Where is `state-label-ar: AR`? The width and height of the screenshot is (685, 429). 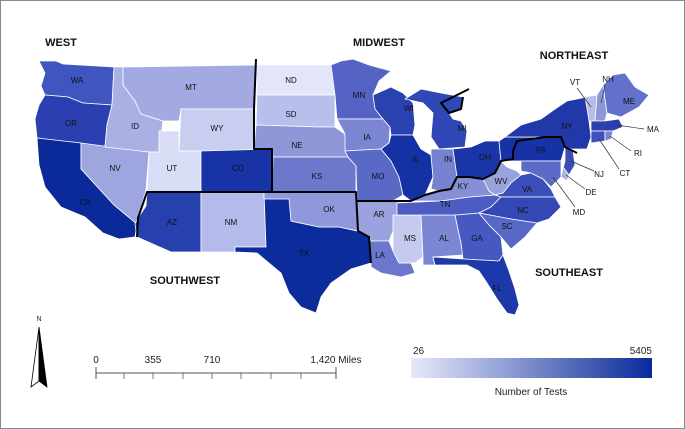 state-label-ar: AR is located at coordinates (378, 214).